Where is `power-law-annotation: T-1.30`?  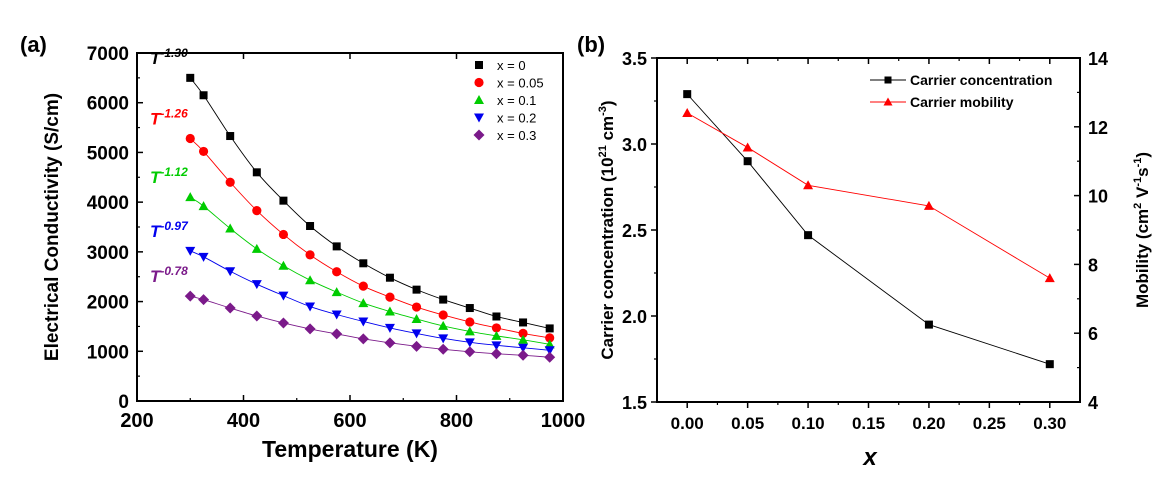 power-law-annotation: T-1.30 is located at coordinates (169, 57).